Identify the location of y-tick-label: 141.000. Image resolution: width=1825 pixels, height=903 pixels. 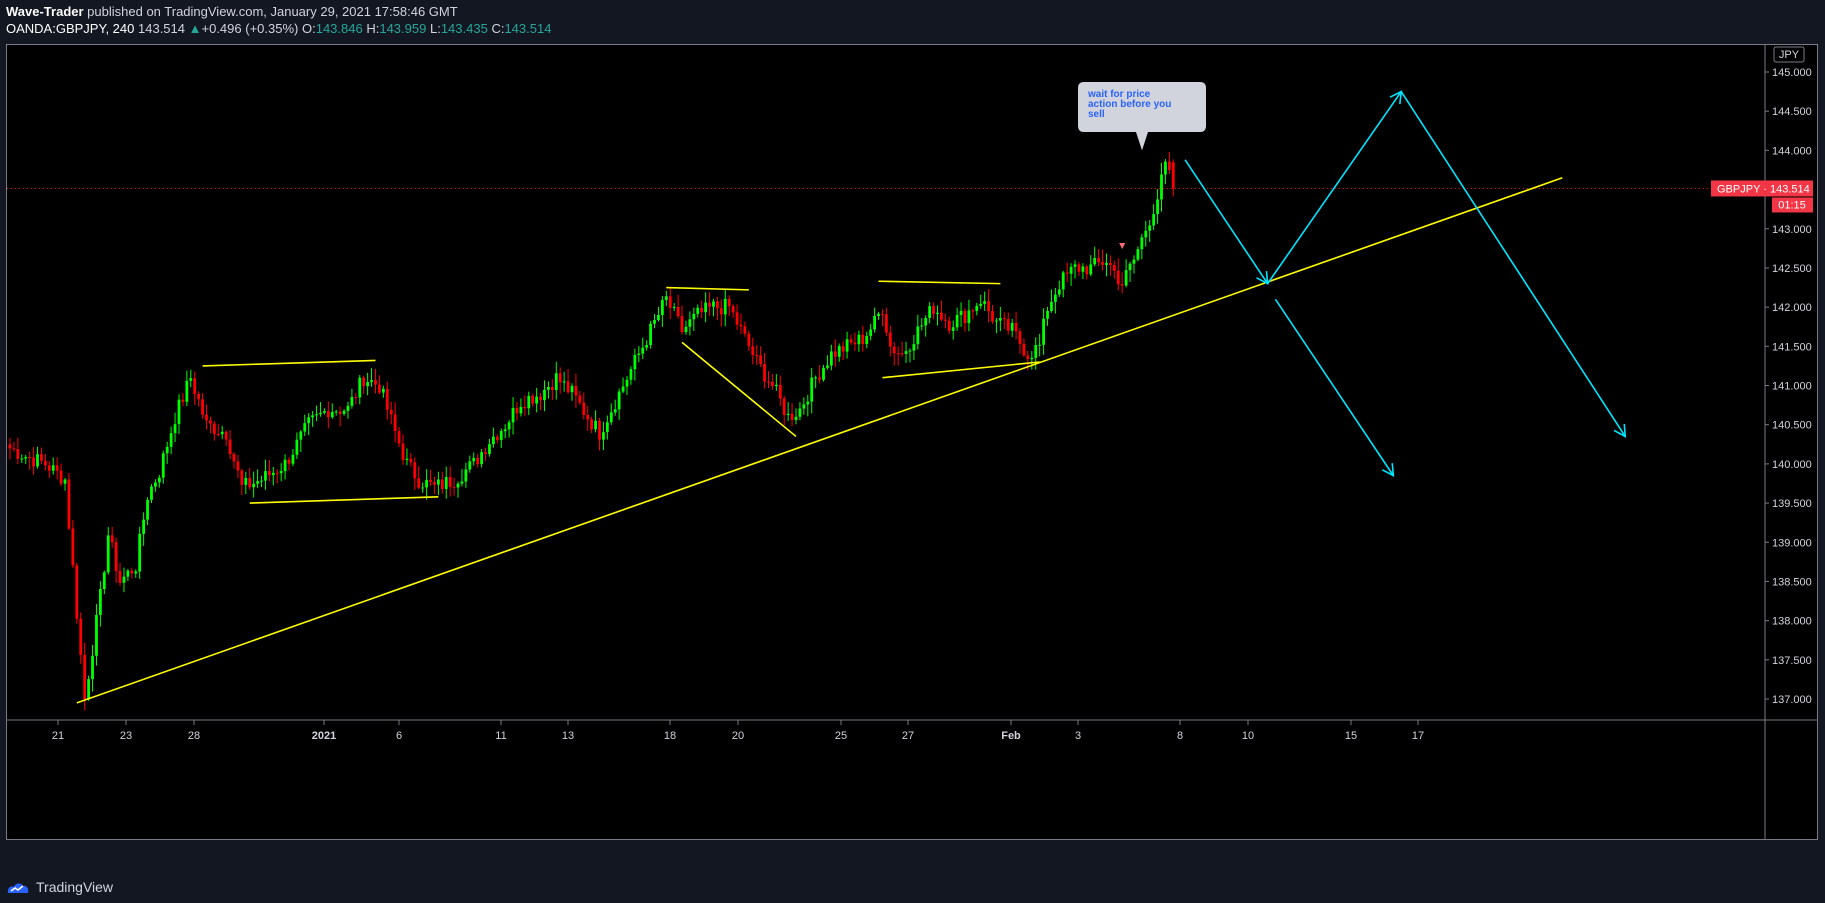
(1792, 387).